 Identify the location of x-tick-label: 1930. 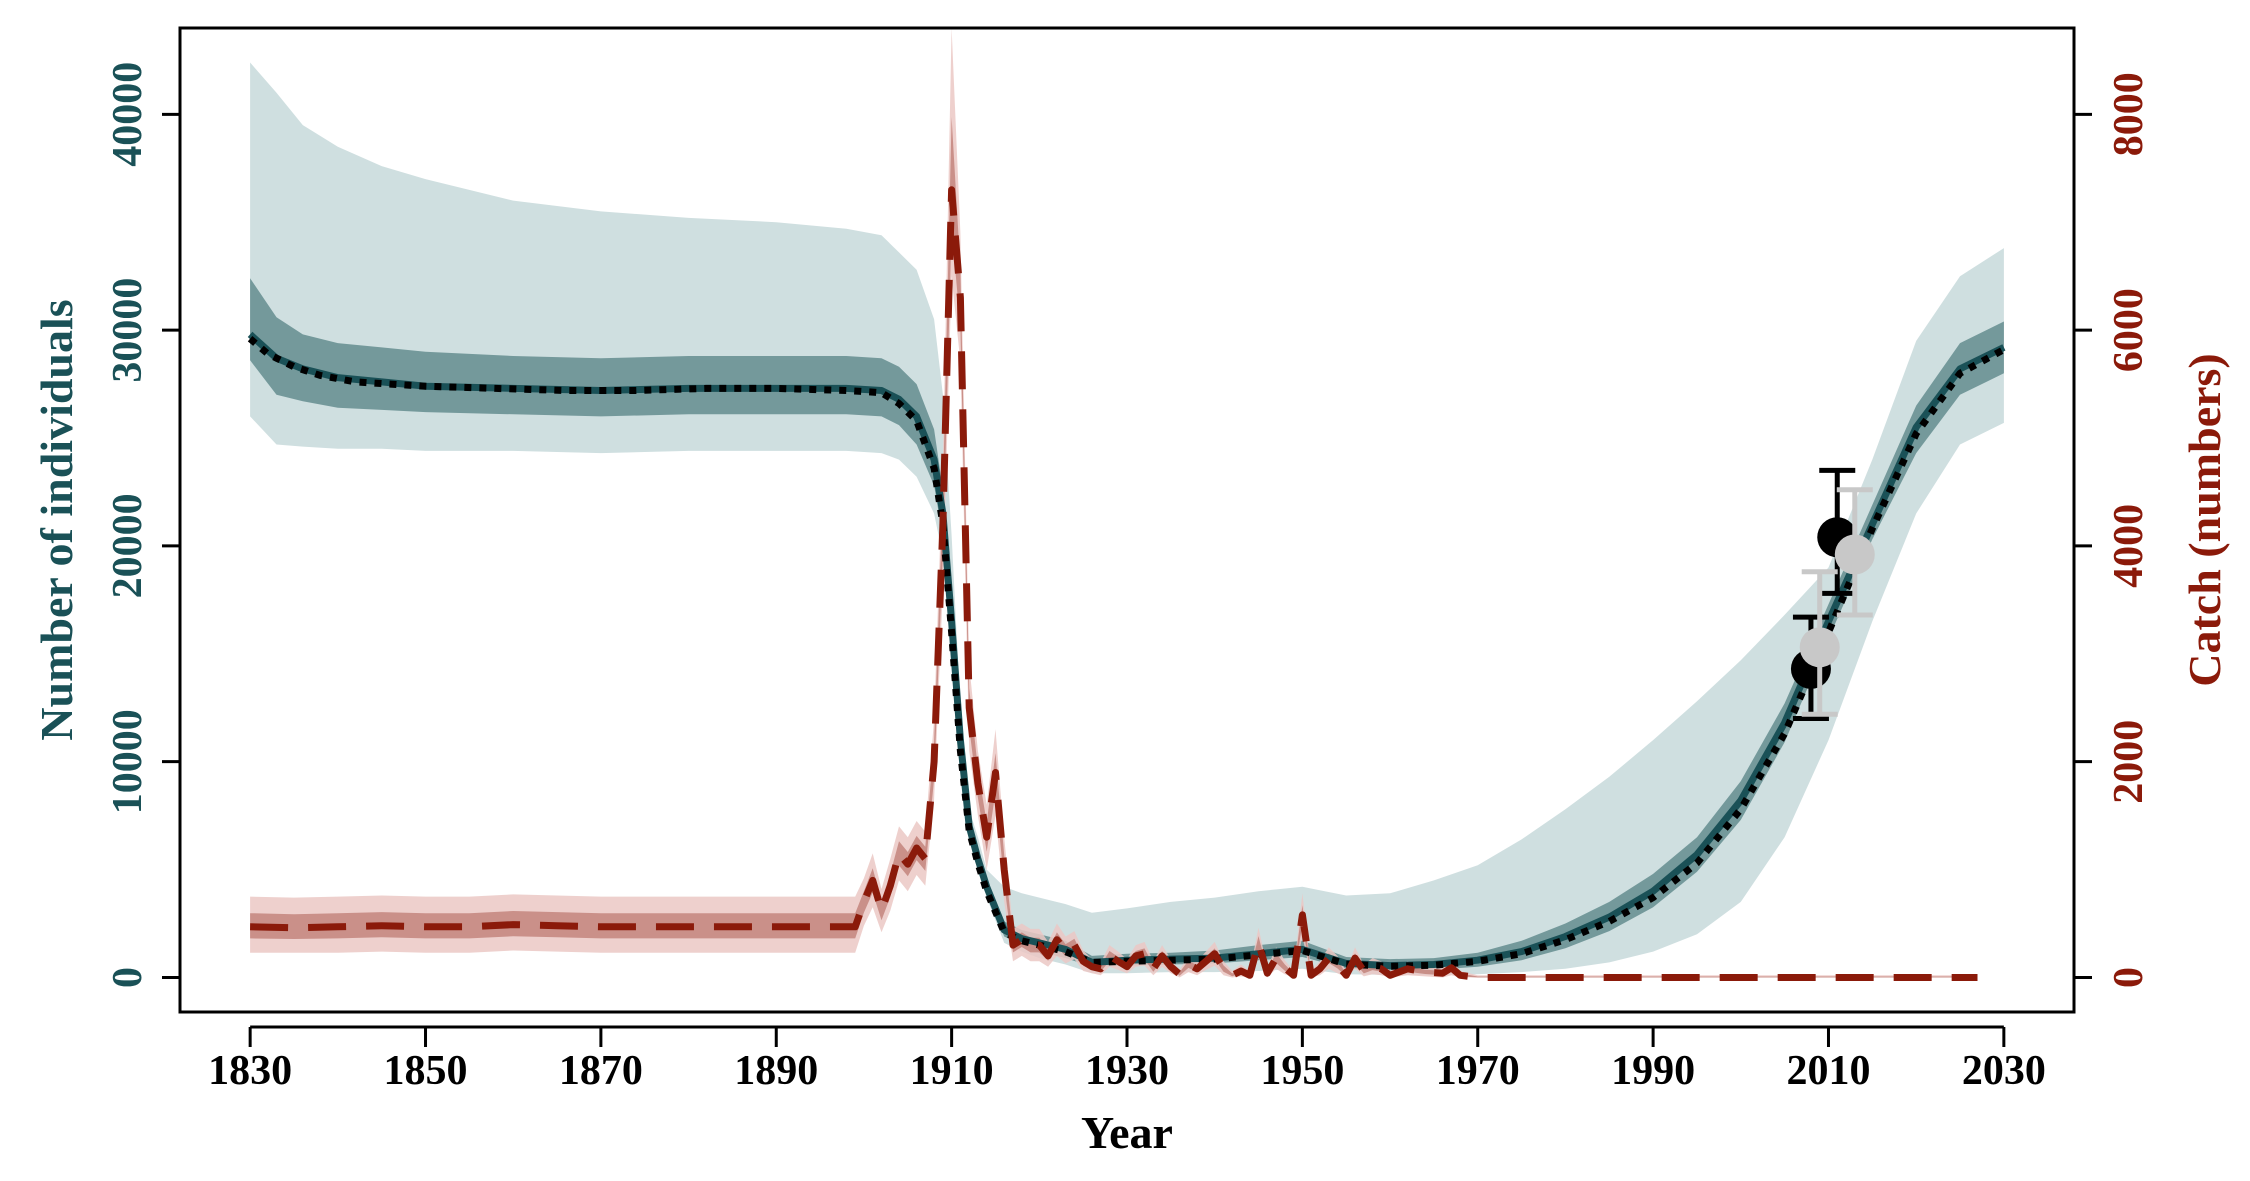
(1127, 1071).